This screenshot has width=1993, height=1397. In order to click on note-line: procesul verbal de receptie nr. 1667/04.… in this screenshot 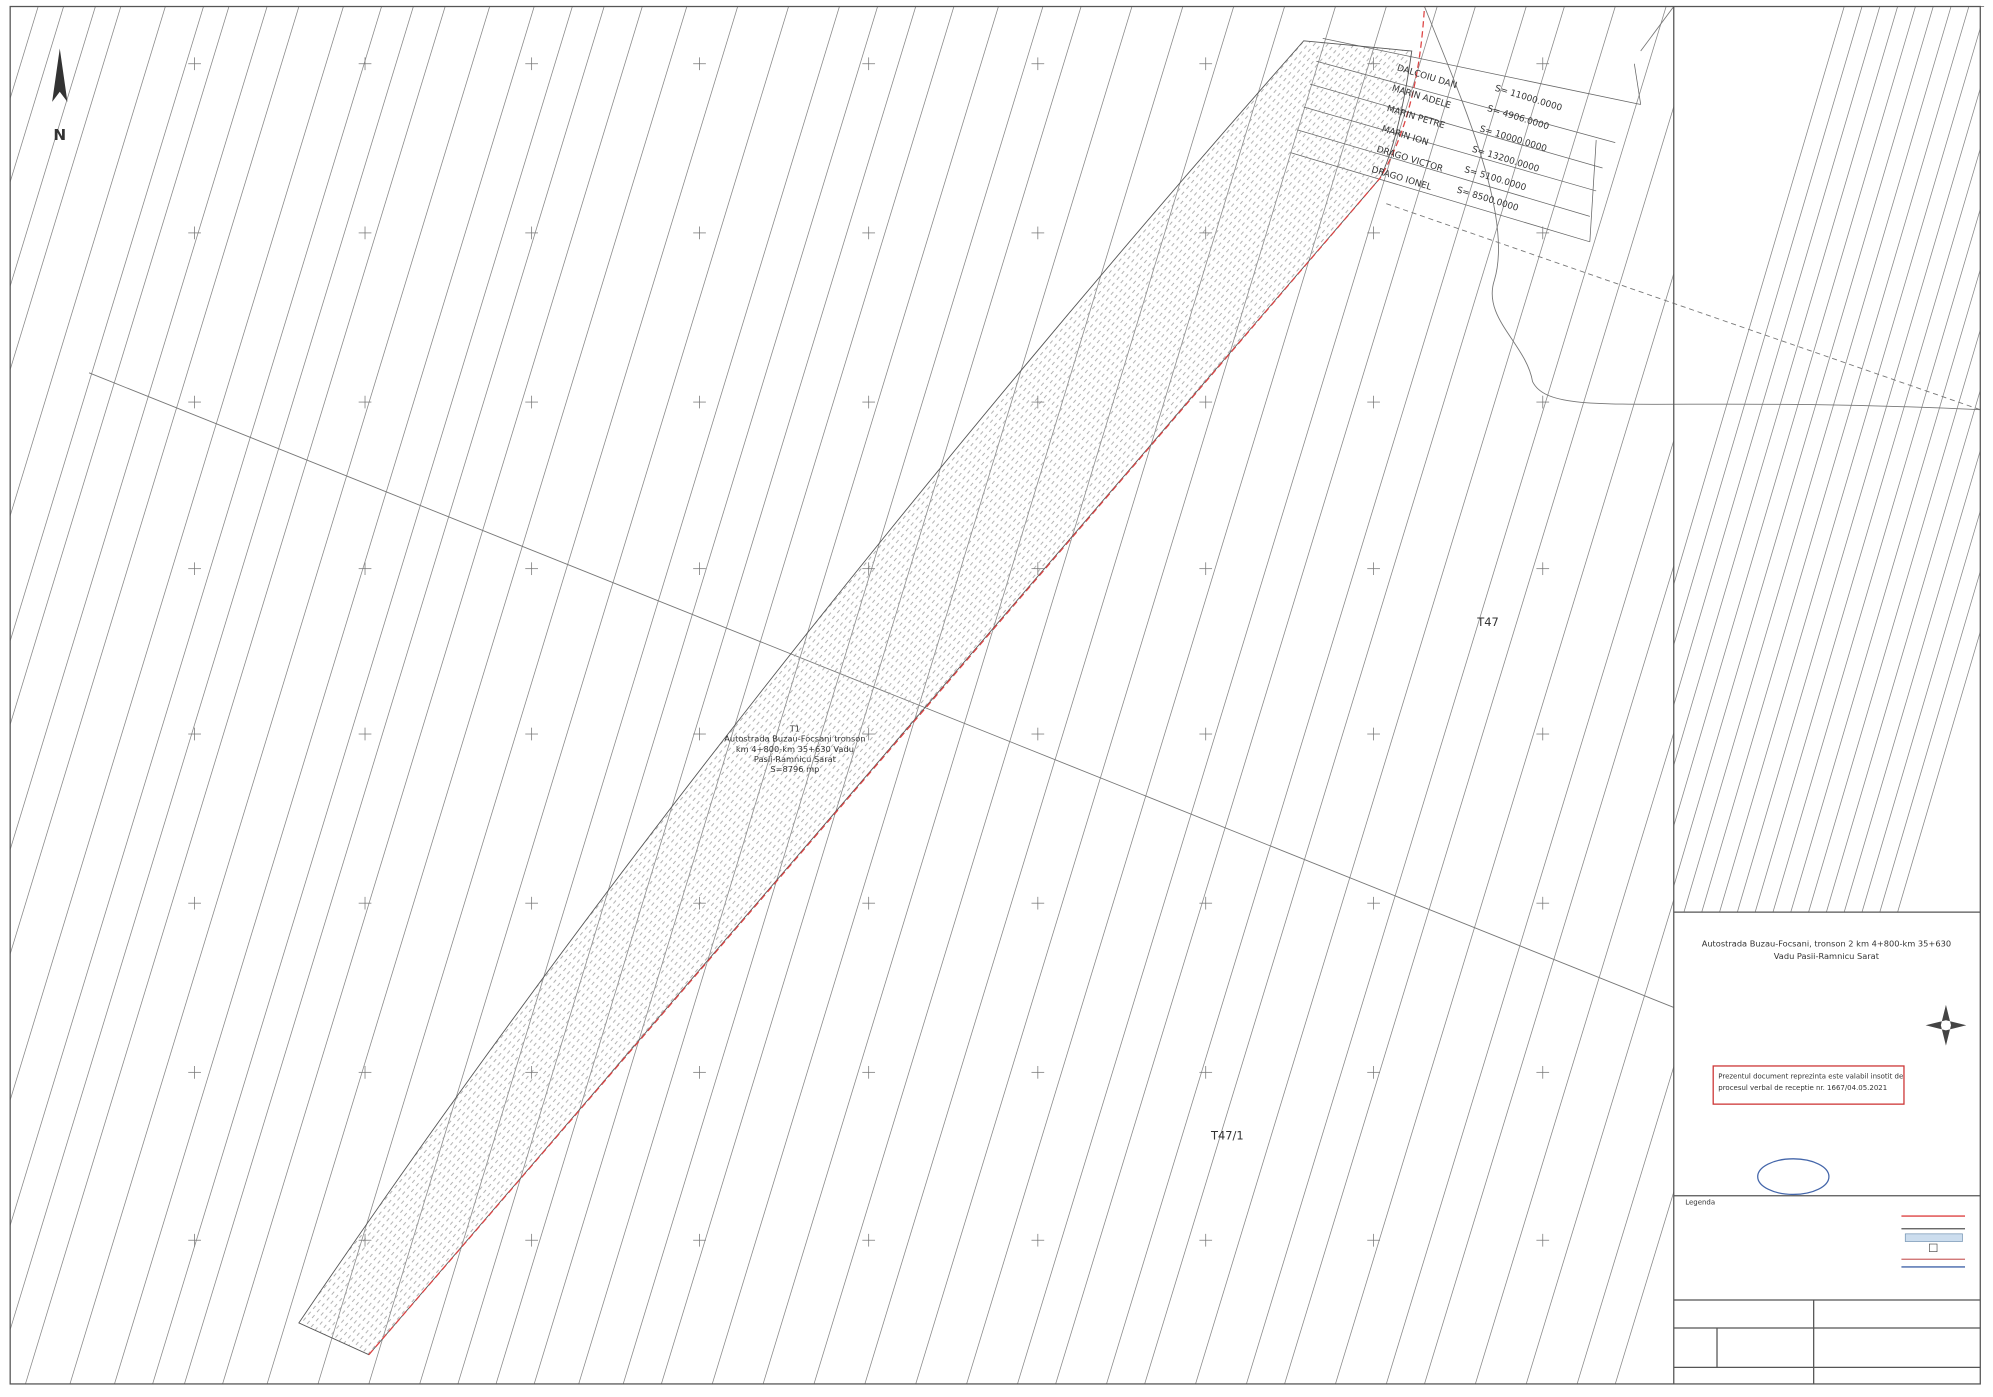, I will do `click(1802, 1088)`.